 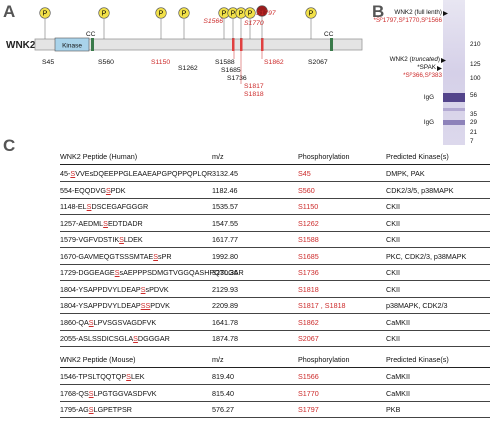 What do you see at coordinates (225, 239) in the screenshot?
I see `mz-value: 1617.77` at bounding box center [225, 239].